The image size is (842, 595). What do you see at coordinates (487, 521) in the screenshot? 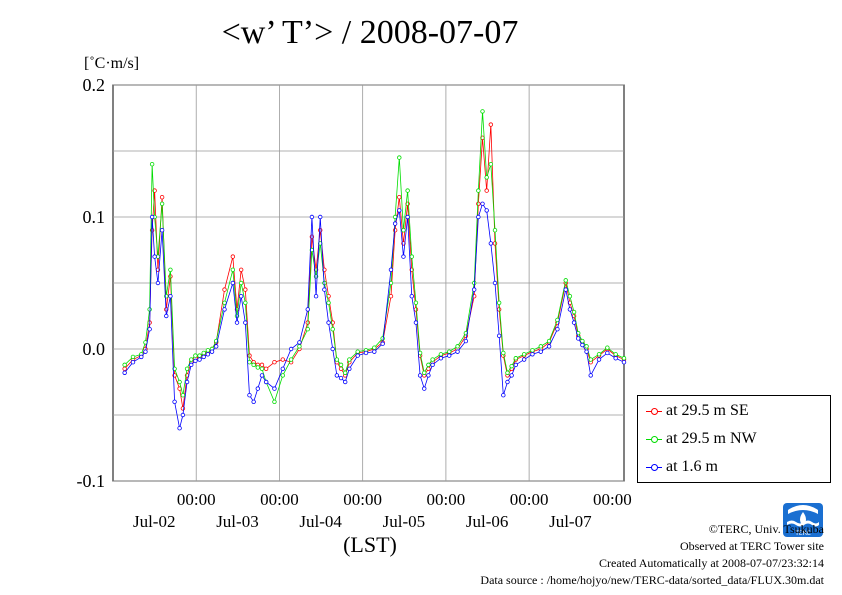
I see `x-tick-date: Jul-06` at bounding box center [487, 521].